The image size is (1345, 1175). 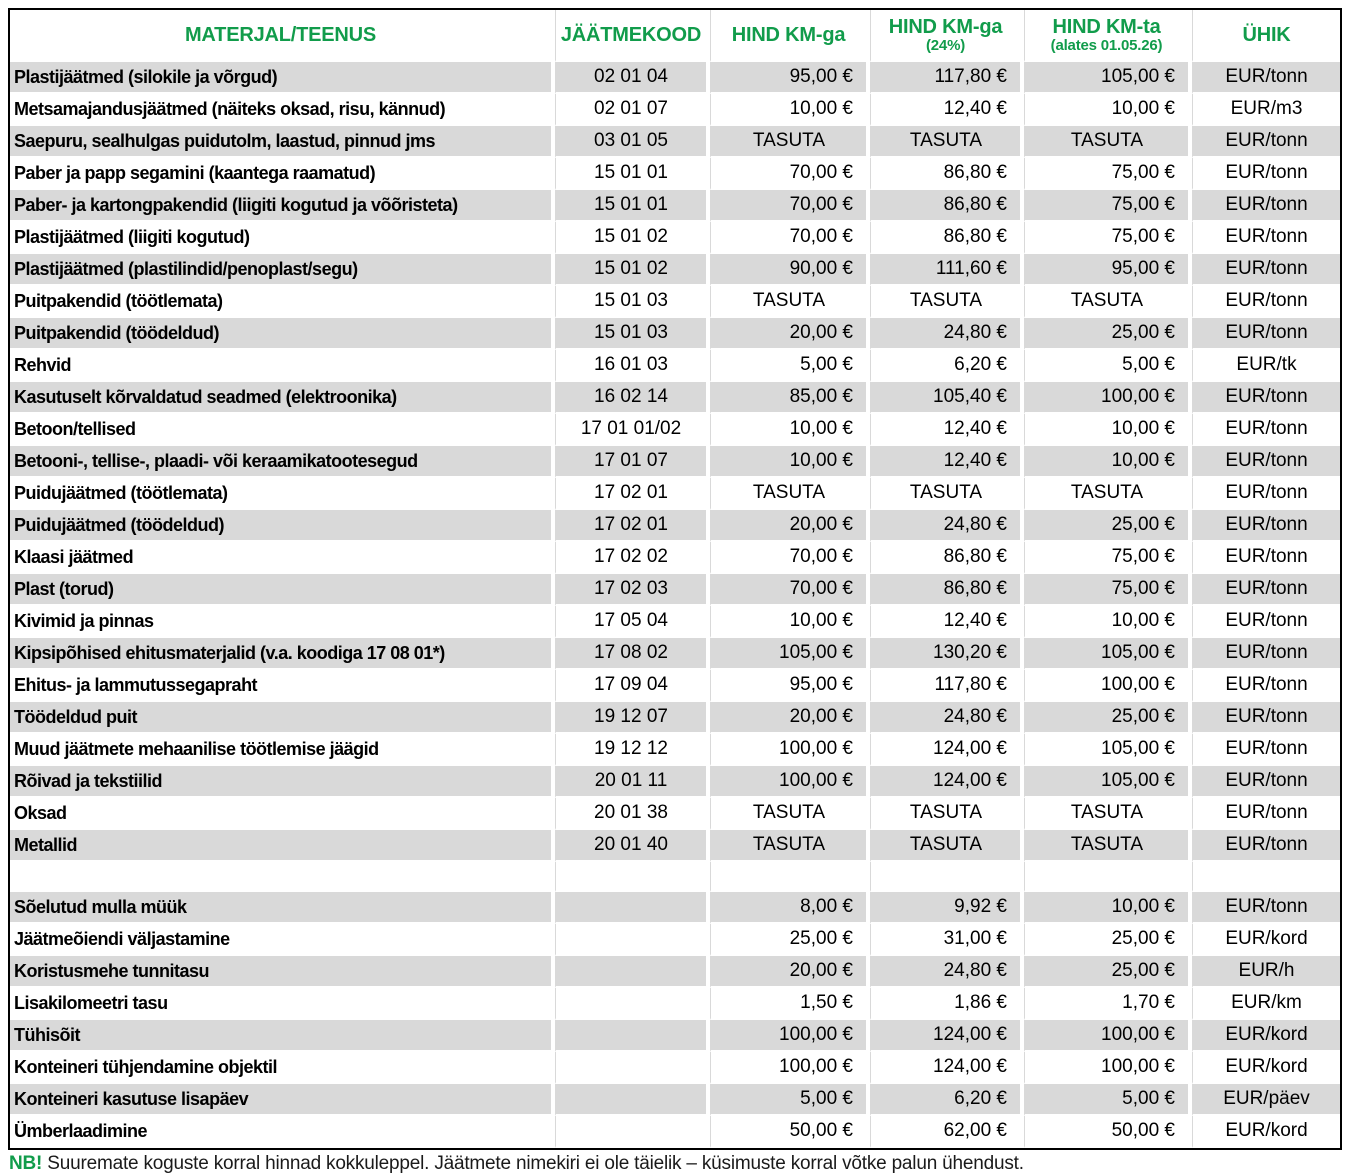 What do you see at coordinates (947, 972) in the screenshot?
I see `km_ga24-cell: 24,80 €` at bounding box center [947, 972].